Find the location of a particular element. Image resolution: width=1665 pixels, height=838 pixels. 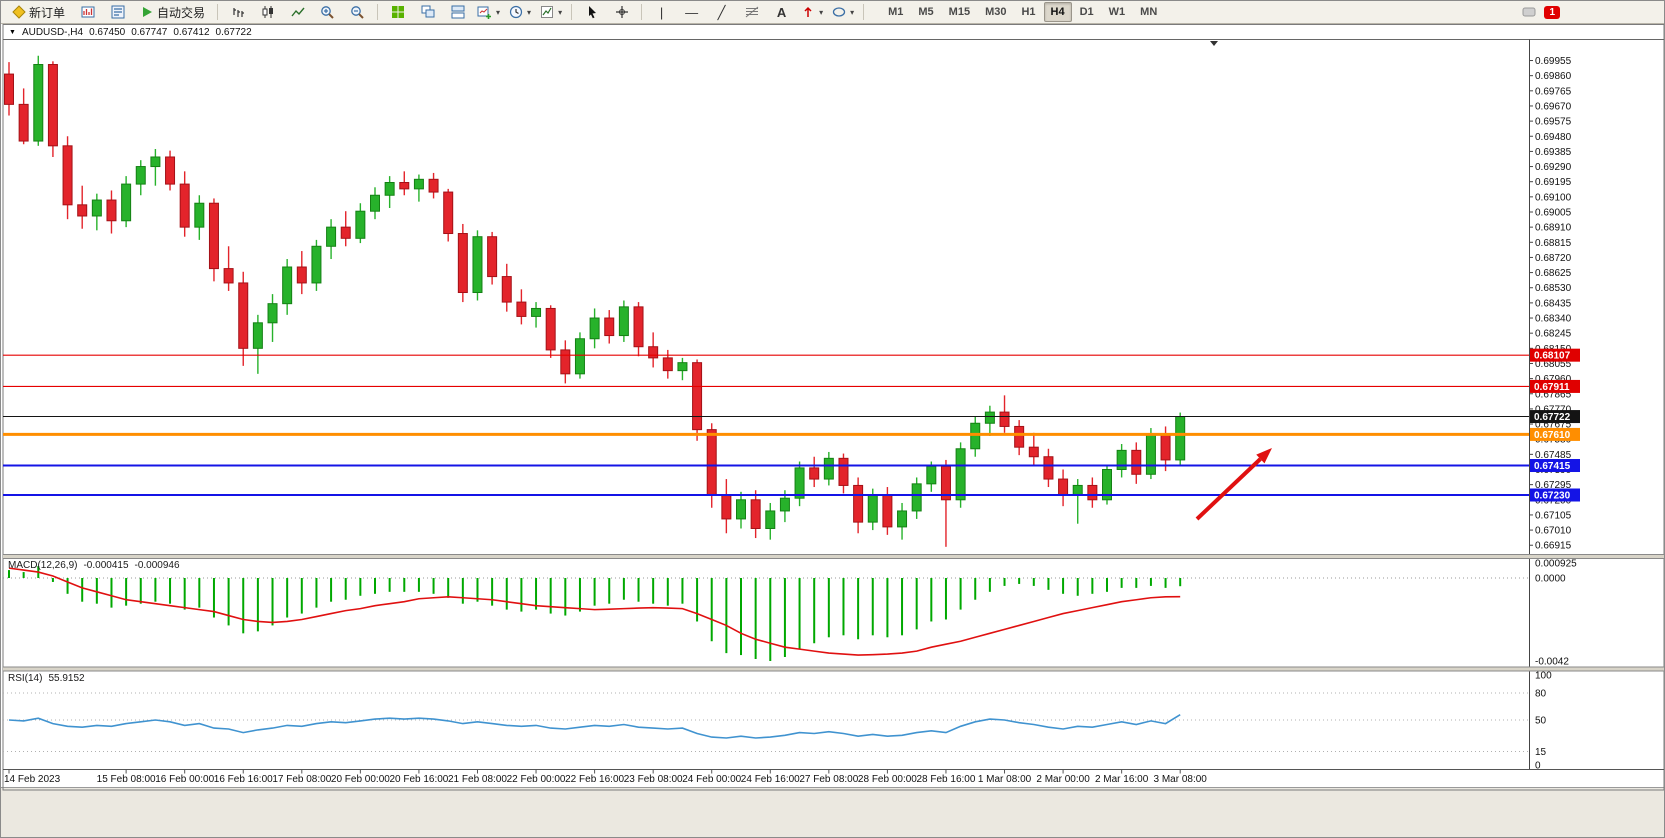

price-axis-label: 0.69480 is located at coordinates (1553, 137).